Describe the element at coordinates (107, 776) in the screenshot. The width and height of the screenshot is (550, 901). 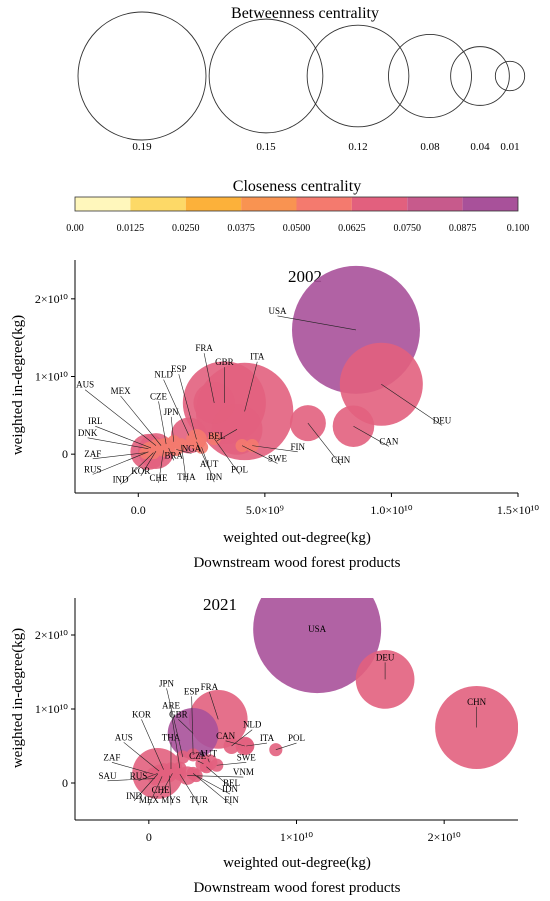
I see `bubble-label: SAU` at that location.